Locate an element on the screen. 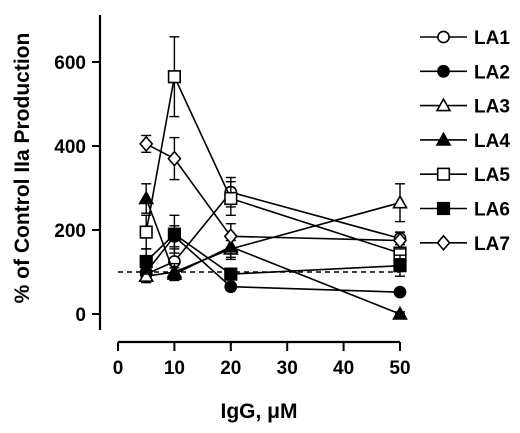  legend-label-la1: LA1 is located at coordinates (492, 38).